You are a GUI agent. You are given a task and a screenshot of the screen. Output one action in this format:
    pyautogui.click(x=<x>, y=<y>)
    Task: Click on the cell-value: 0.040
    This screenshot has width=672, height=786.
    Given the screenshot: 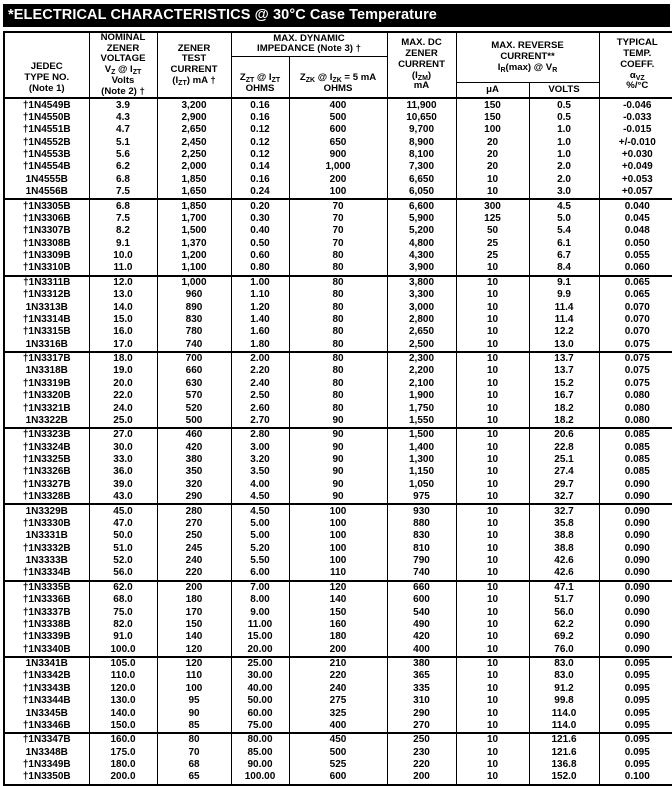 What is the action you would take?
    pyautogui.click(x=635, y=206)
    